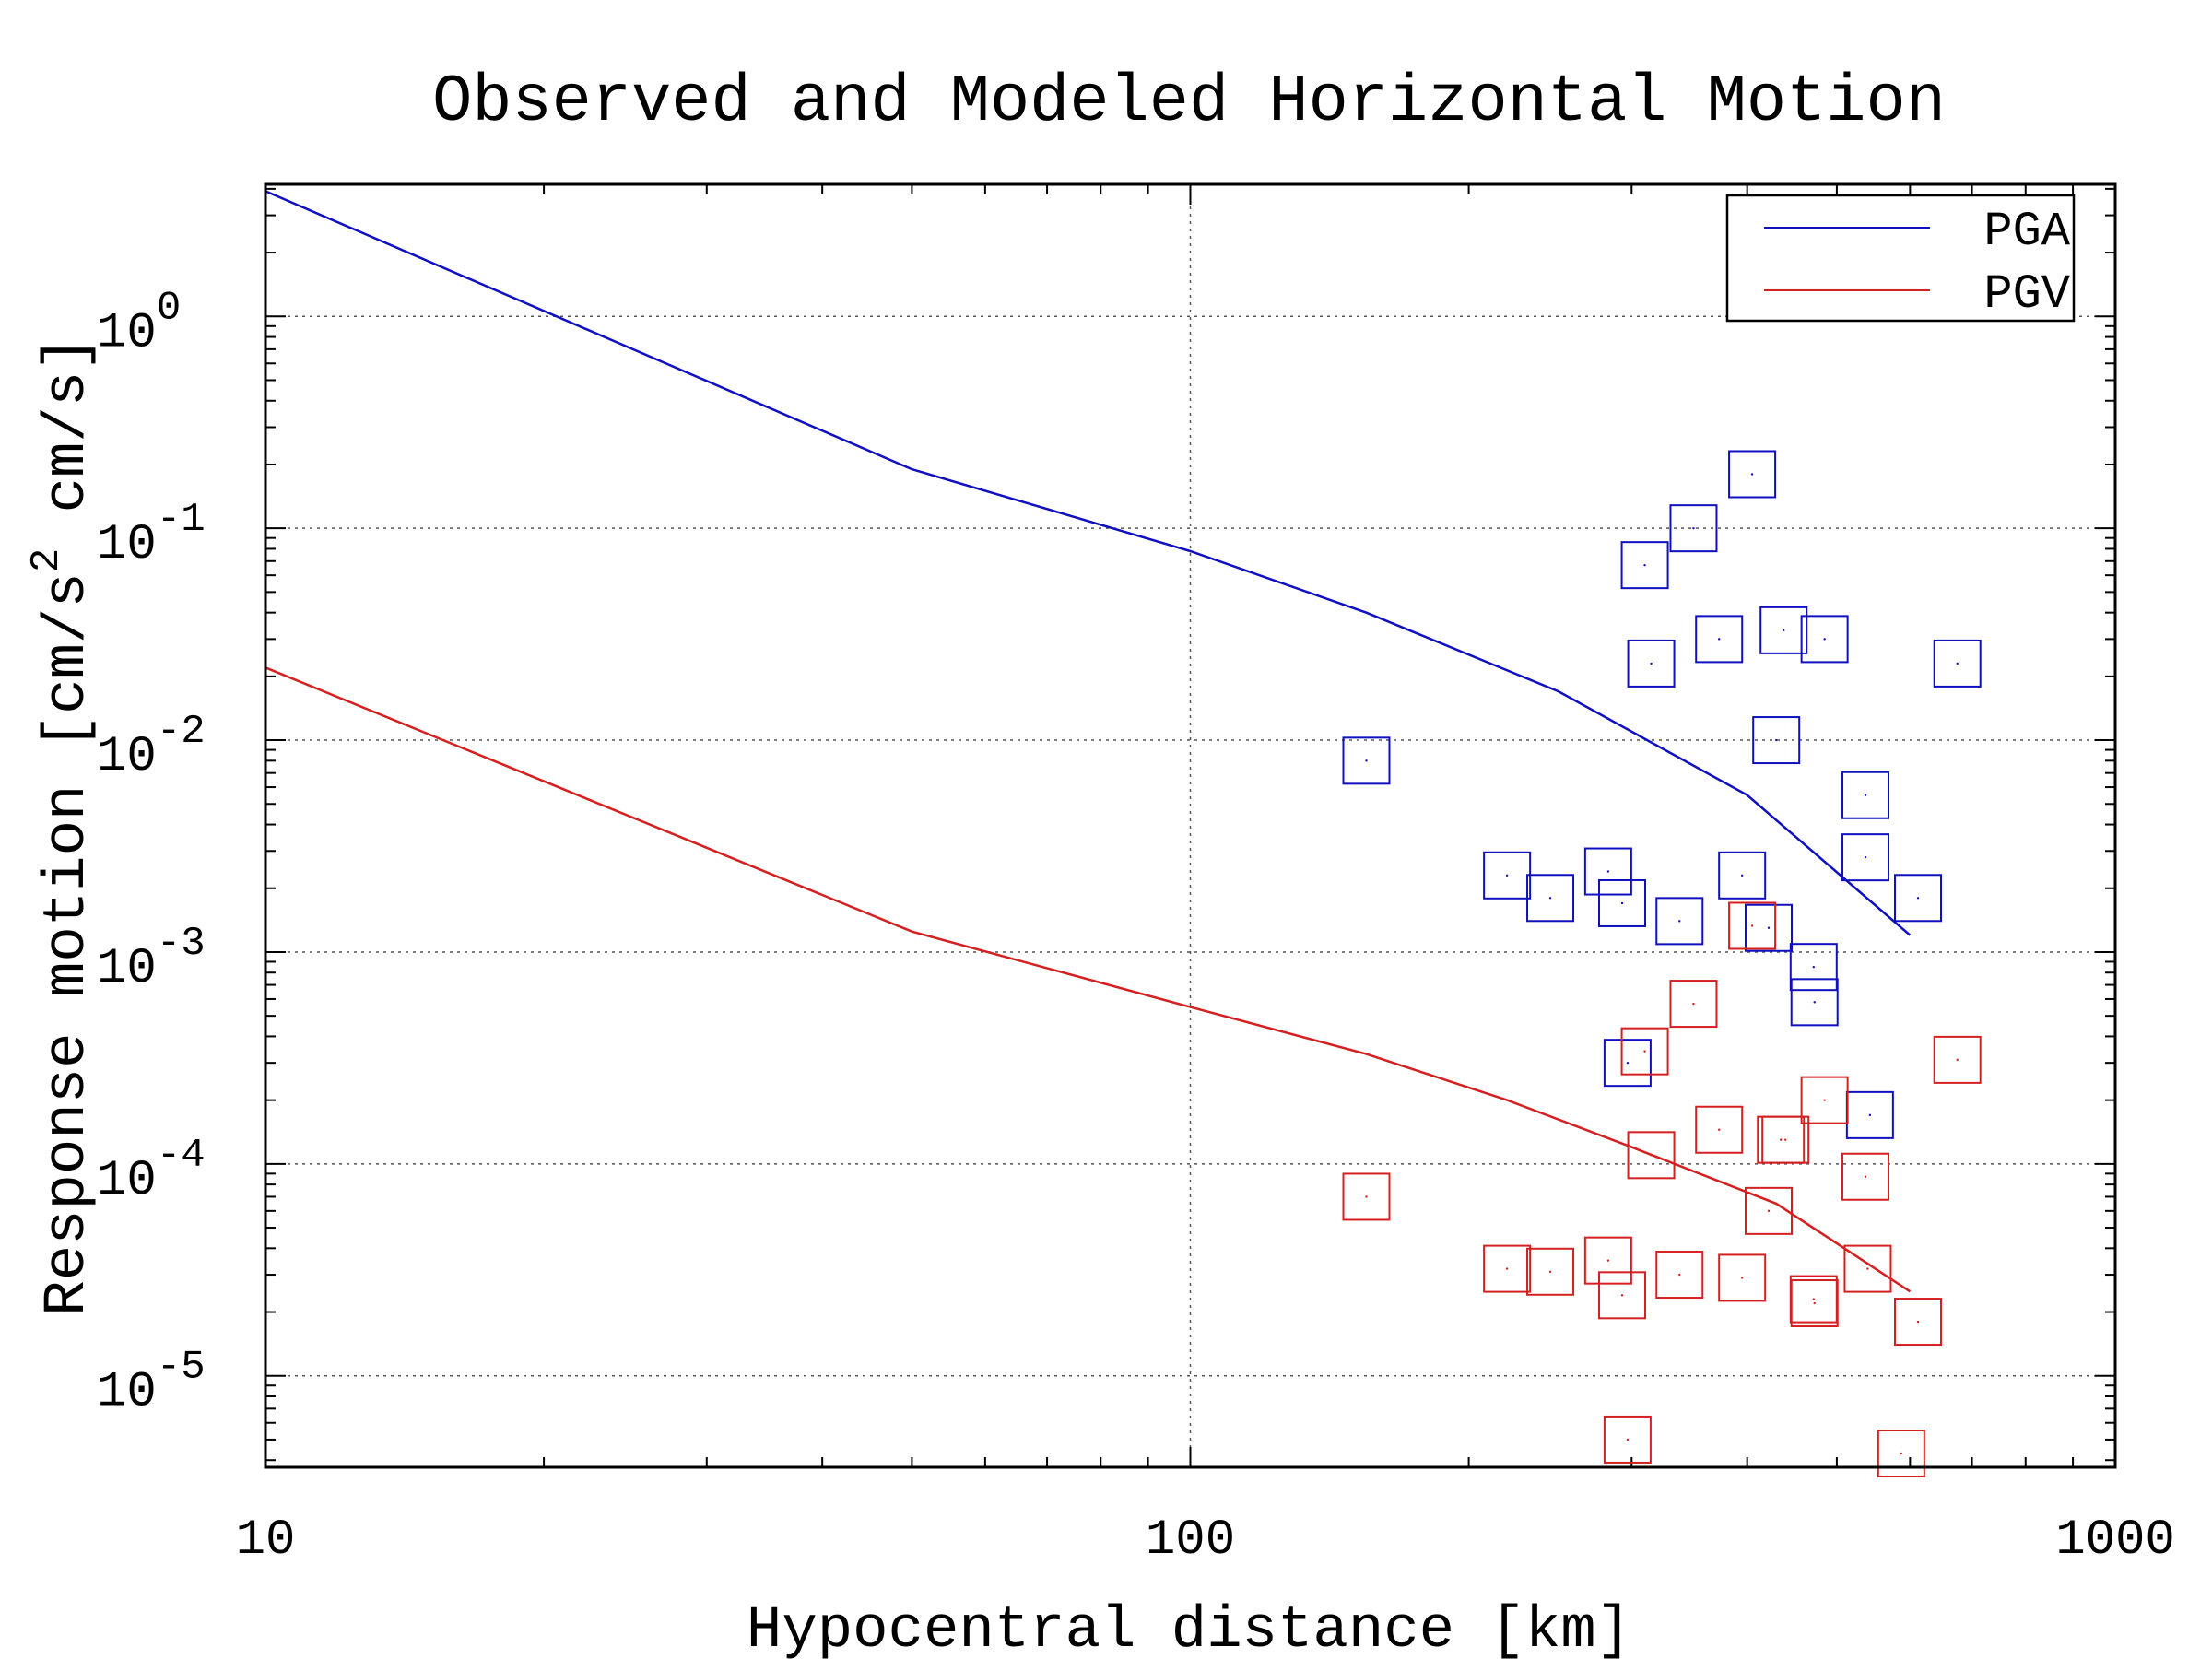 The image size is (2212, 1659). Describe the element at coordinates (2115, 1540) in the screenshot. I see `x-tick-label: 1000` at that location.